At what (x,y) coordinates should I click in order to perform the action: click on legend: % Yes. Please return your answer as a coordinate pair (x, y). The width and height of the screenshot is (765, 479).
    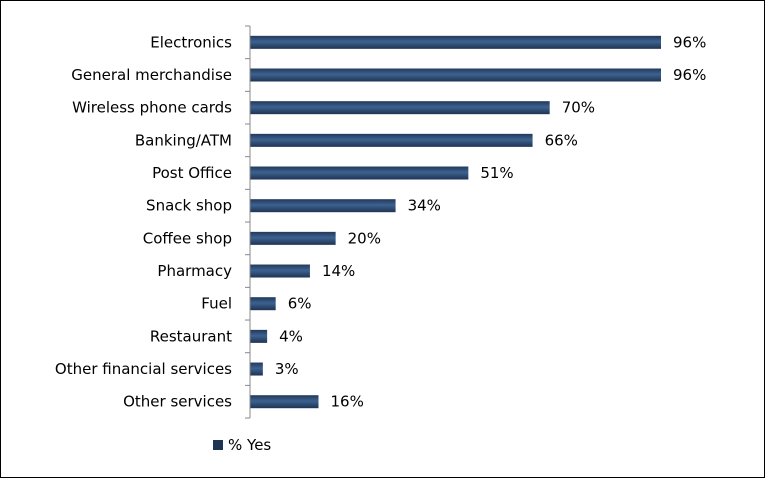
    Looking at the image, I should click on (242, 445).